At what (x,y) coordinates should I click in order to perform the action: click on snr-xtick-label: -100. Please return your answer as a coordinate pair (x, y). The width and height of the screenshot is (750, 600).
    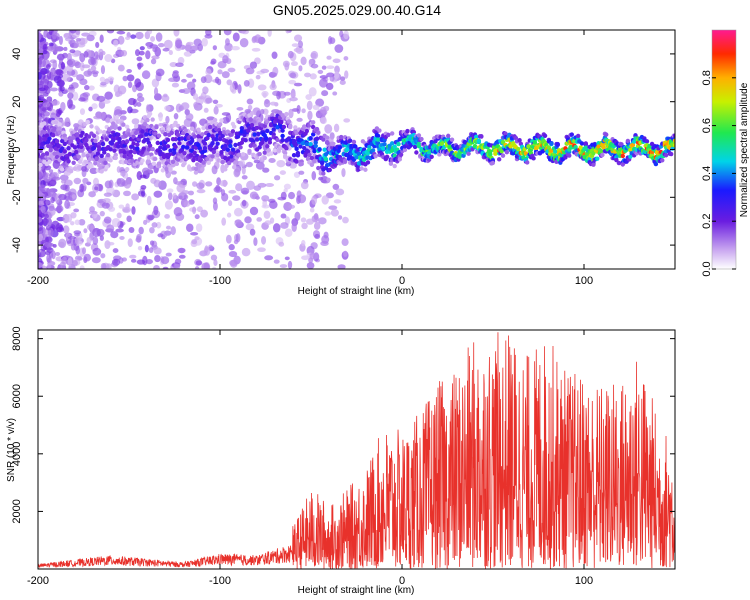
    Looking at the image, I should click on (220, 581).